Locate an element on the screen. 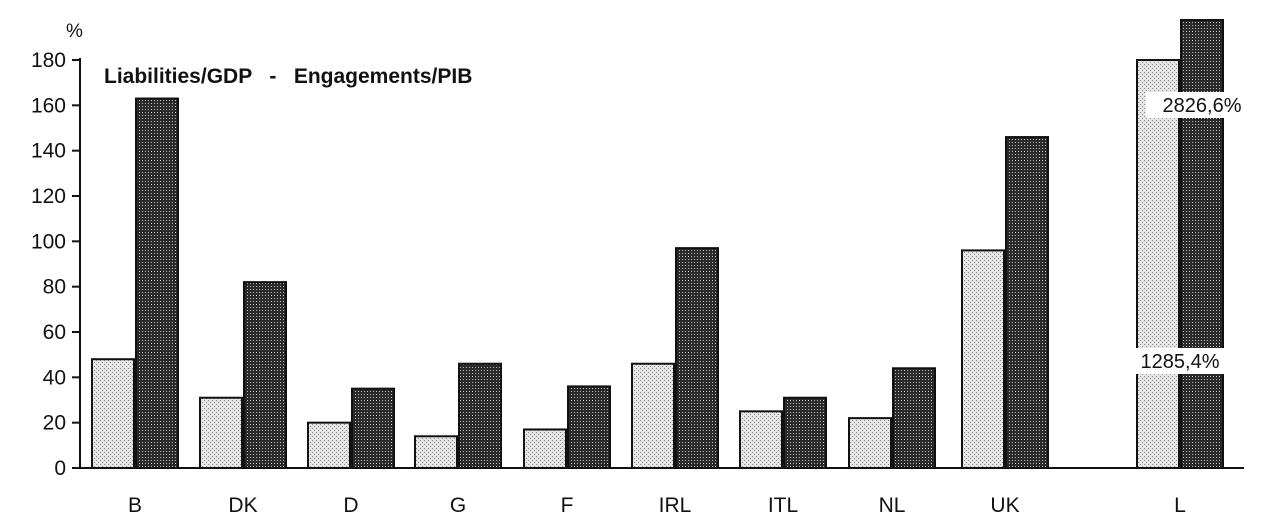  y-tick-label: 20 is located at coordinates (54, 423).